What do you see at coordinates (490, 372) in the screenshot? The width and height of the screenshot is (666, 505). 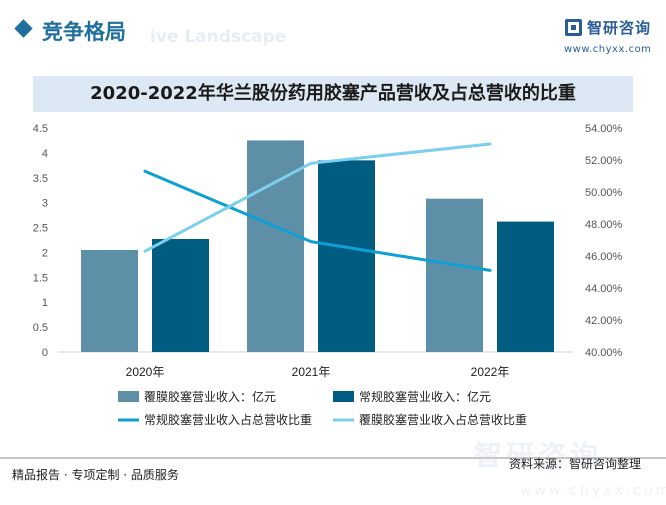 I see `x-tick-label: 2022年` at bounding box center [490, 372].